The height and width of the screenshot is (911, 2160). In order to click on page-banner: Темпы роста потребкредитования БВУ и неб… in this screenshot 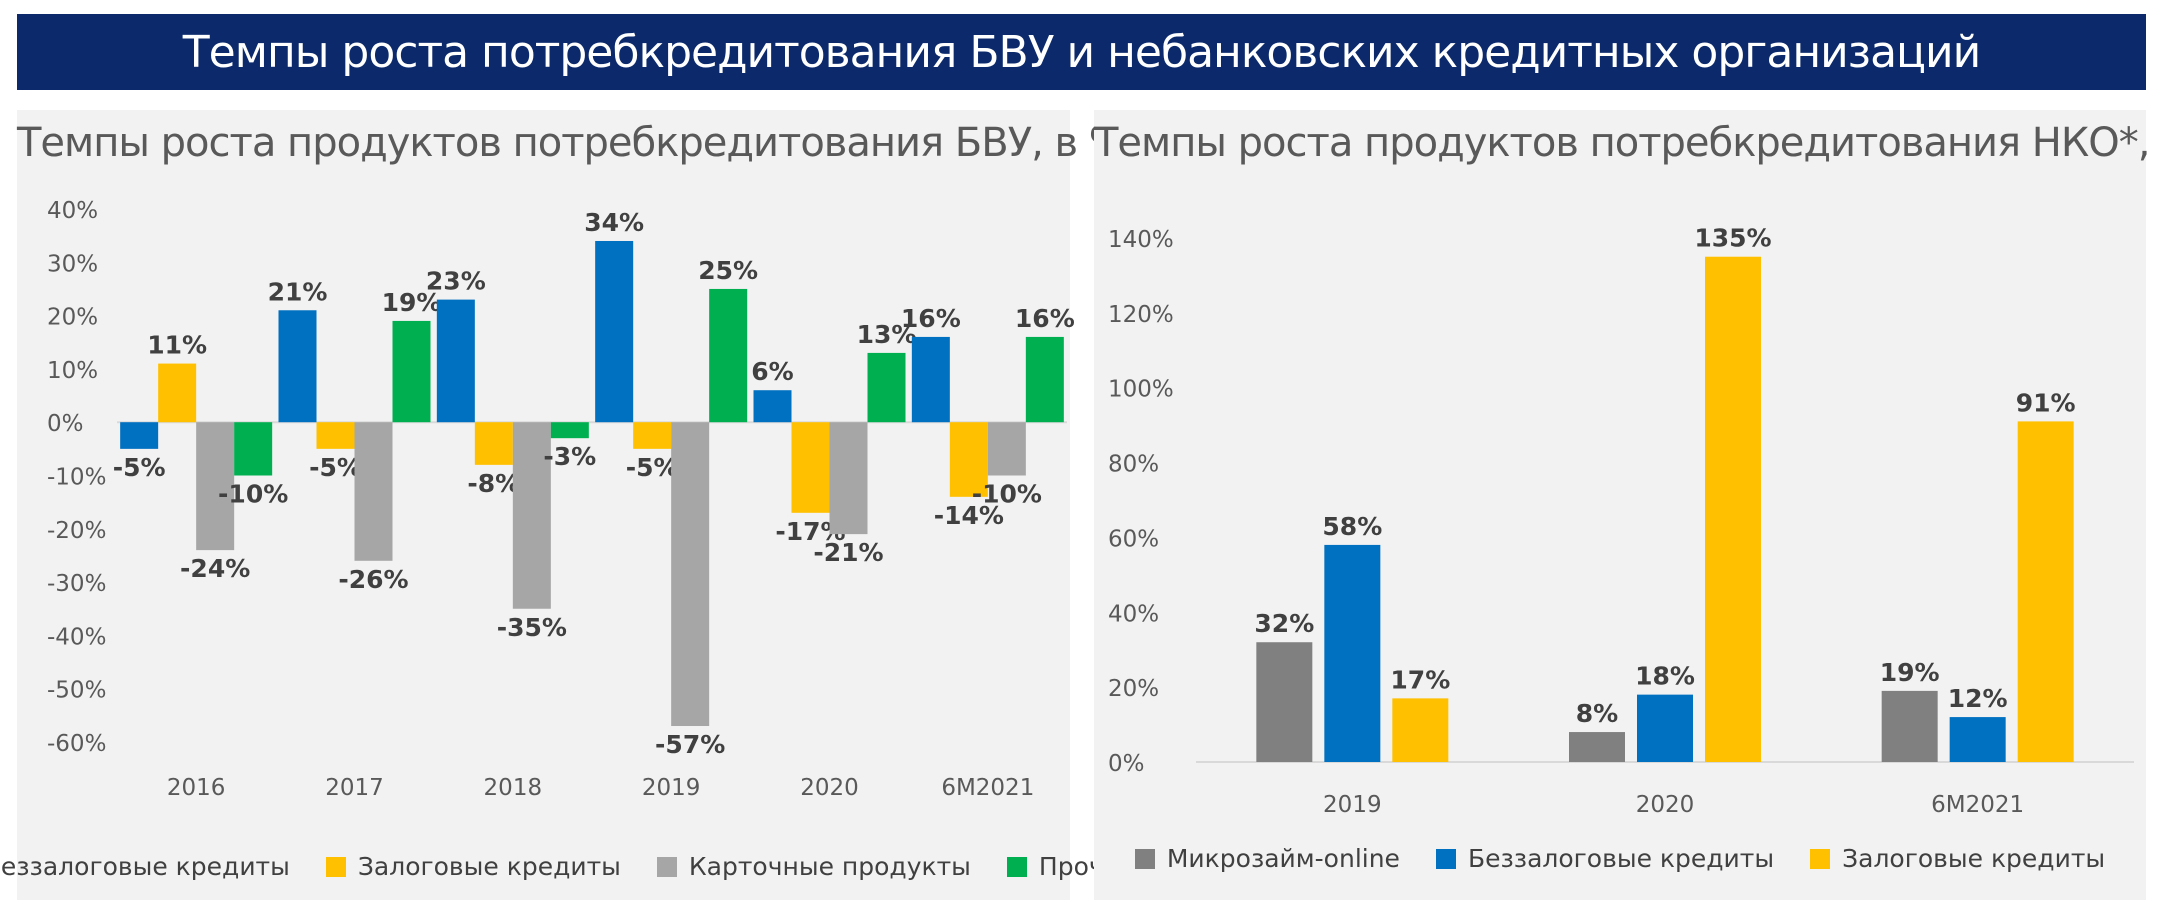, I will do `click(1081, 52)`.